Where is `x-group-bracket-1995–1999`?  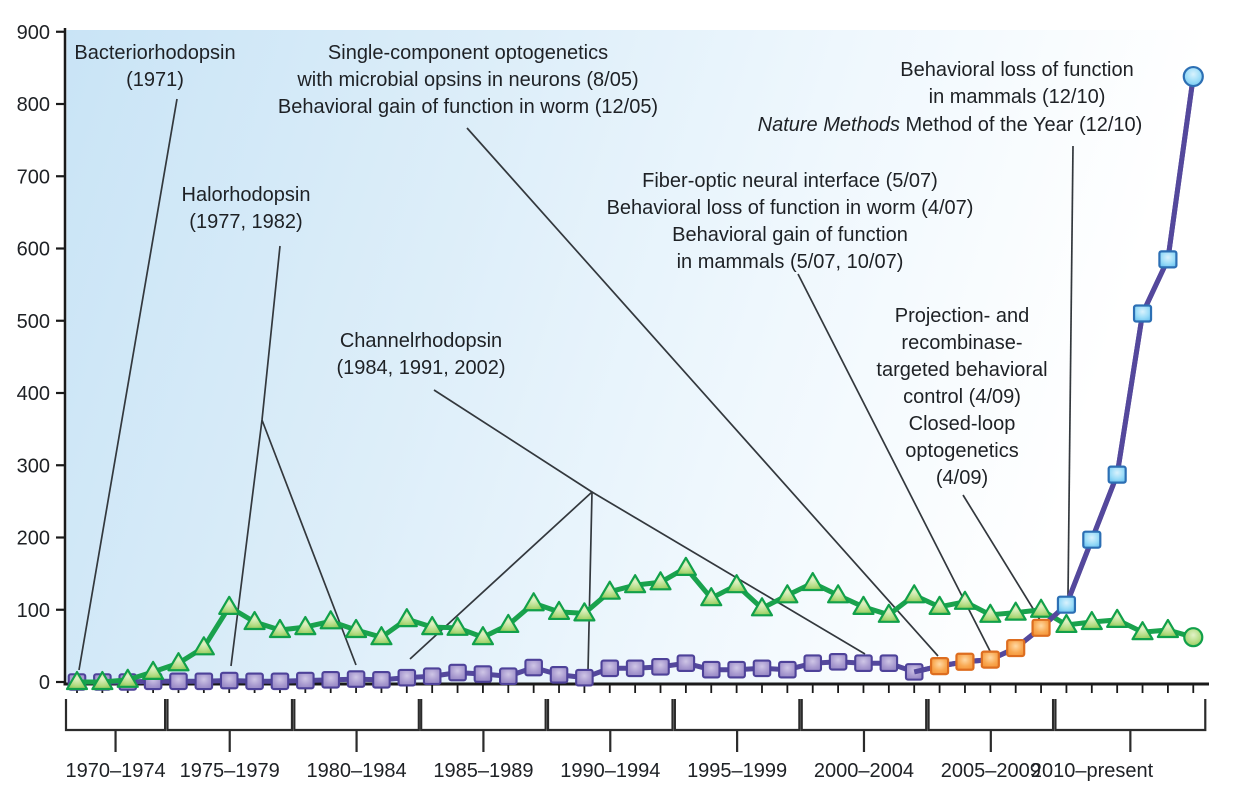
x-group-bracket-1995–1999 is located at coordinates (737, 725).